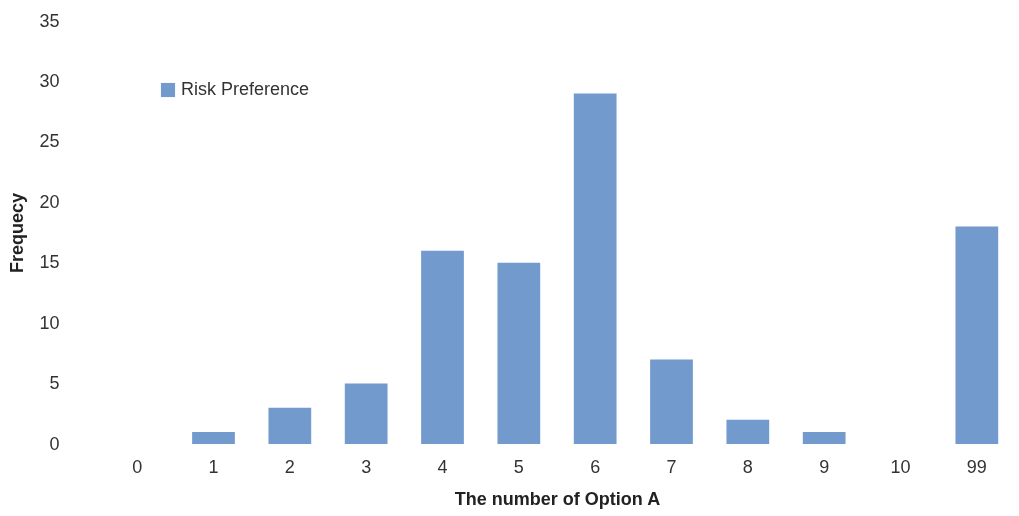 The height and width of the screenshot is (516, 1019). Describe the element at coordinates (747, 466) in the screenshot. I see `x-tick-label: 8` at that location.